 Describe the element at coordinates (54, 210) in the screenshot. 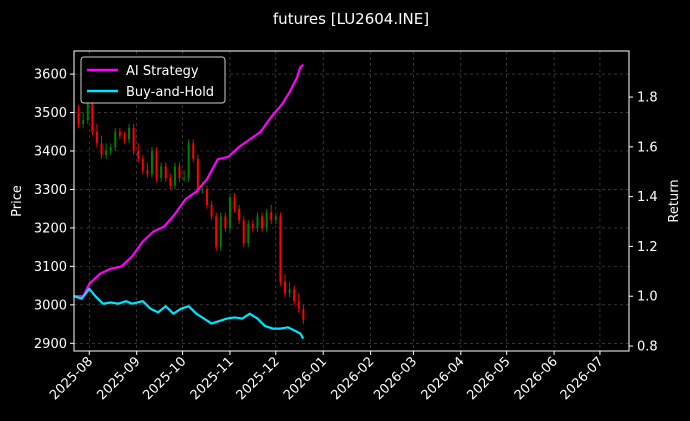

I see `y-axis-left: 2900 3000 3100 3200 3300 3400 3500 3600` at that location.